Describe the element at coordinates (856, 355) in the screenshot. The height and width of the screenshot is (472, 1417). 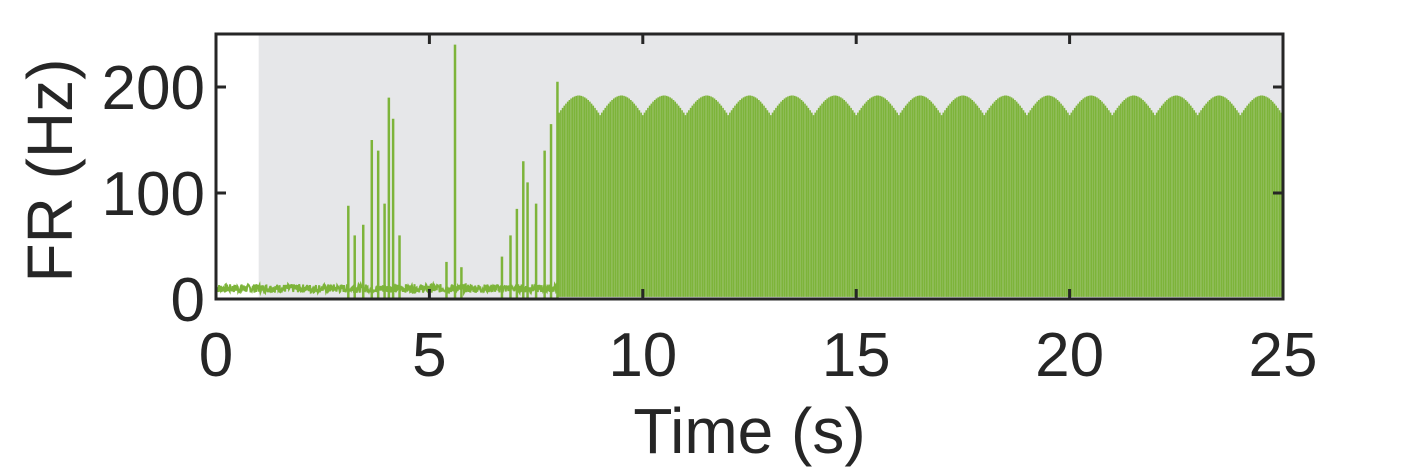
I see `x-tick-label: 15` at that location.